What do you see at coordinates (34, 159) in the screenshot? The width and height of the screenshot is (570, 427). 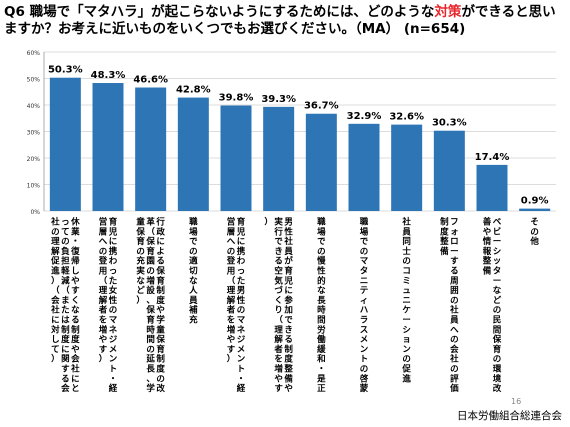 I see `y-tick-label: 20%` at bounding box center [34, 159].